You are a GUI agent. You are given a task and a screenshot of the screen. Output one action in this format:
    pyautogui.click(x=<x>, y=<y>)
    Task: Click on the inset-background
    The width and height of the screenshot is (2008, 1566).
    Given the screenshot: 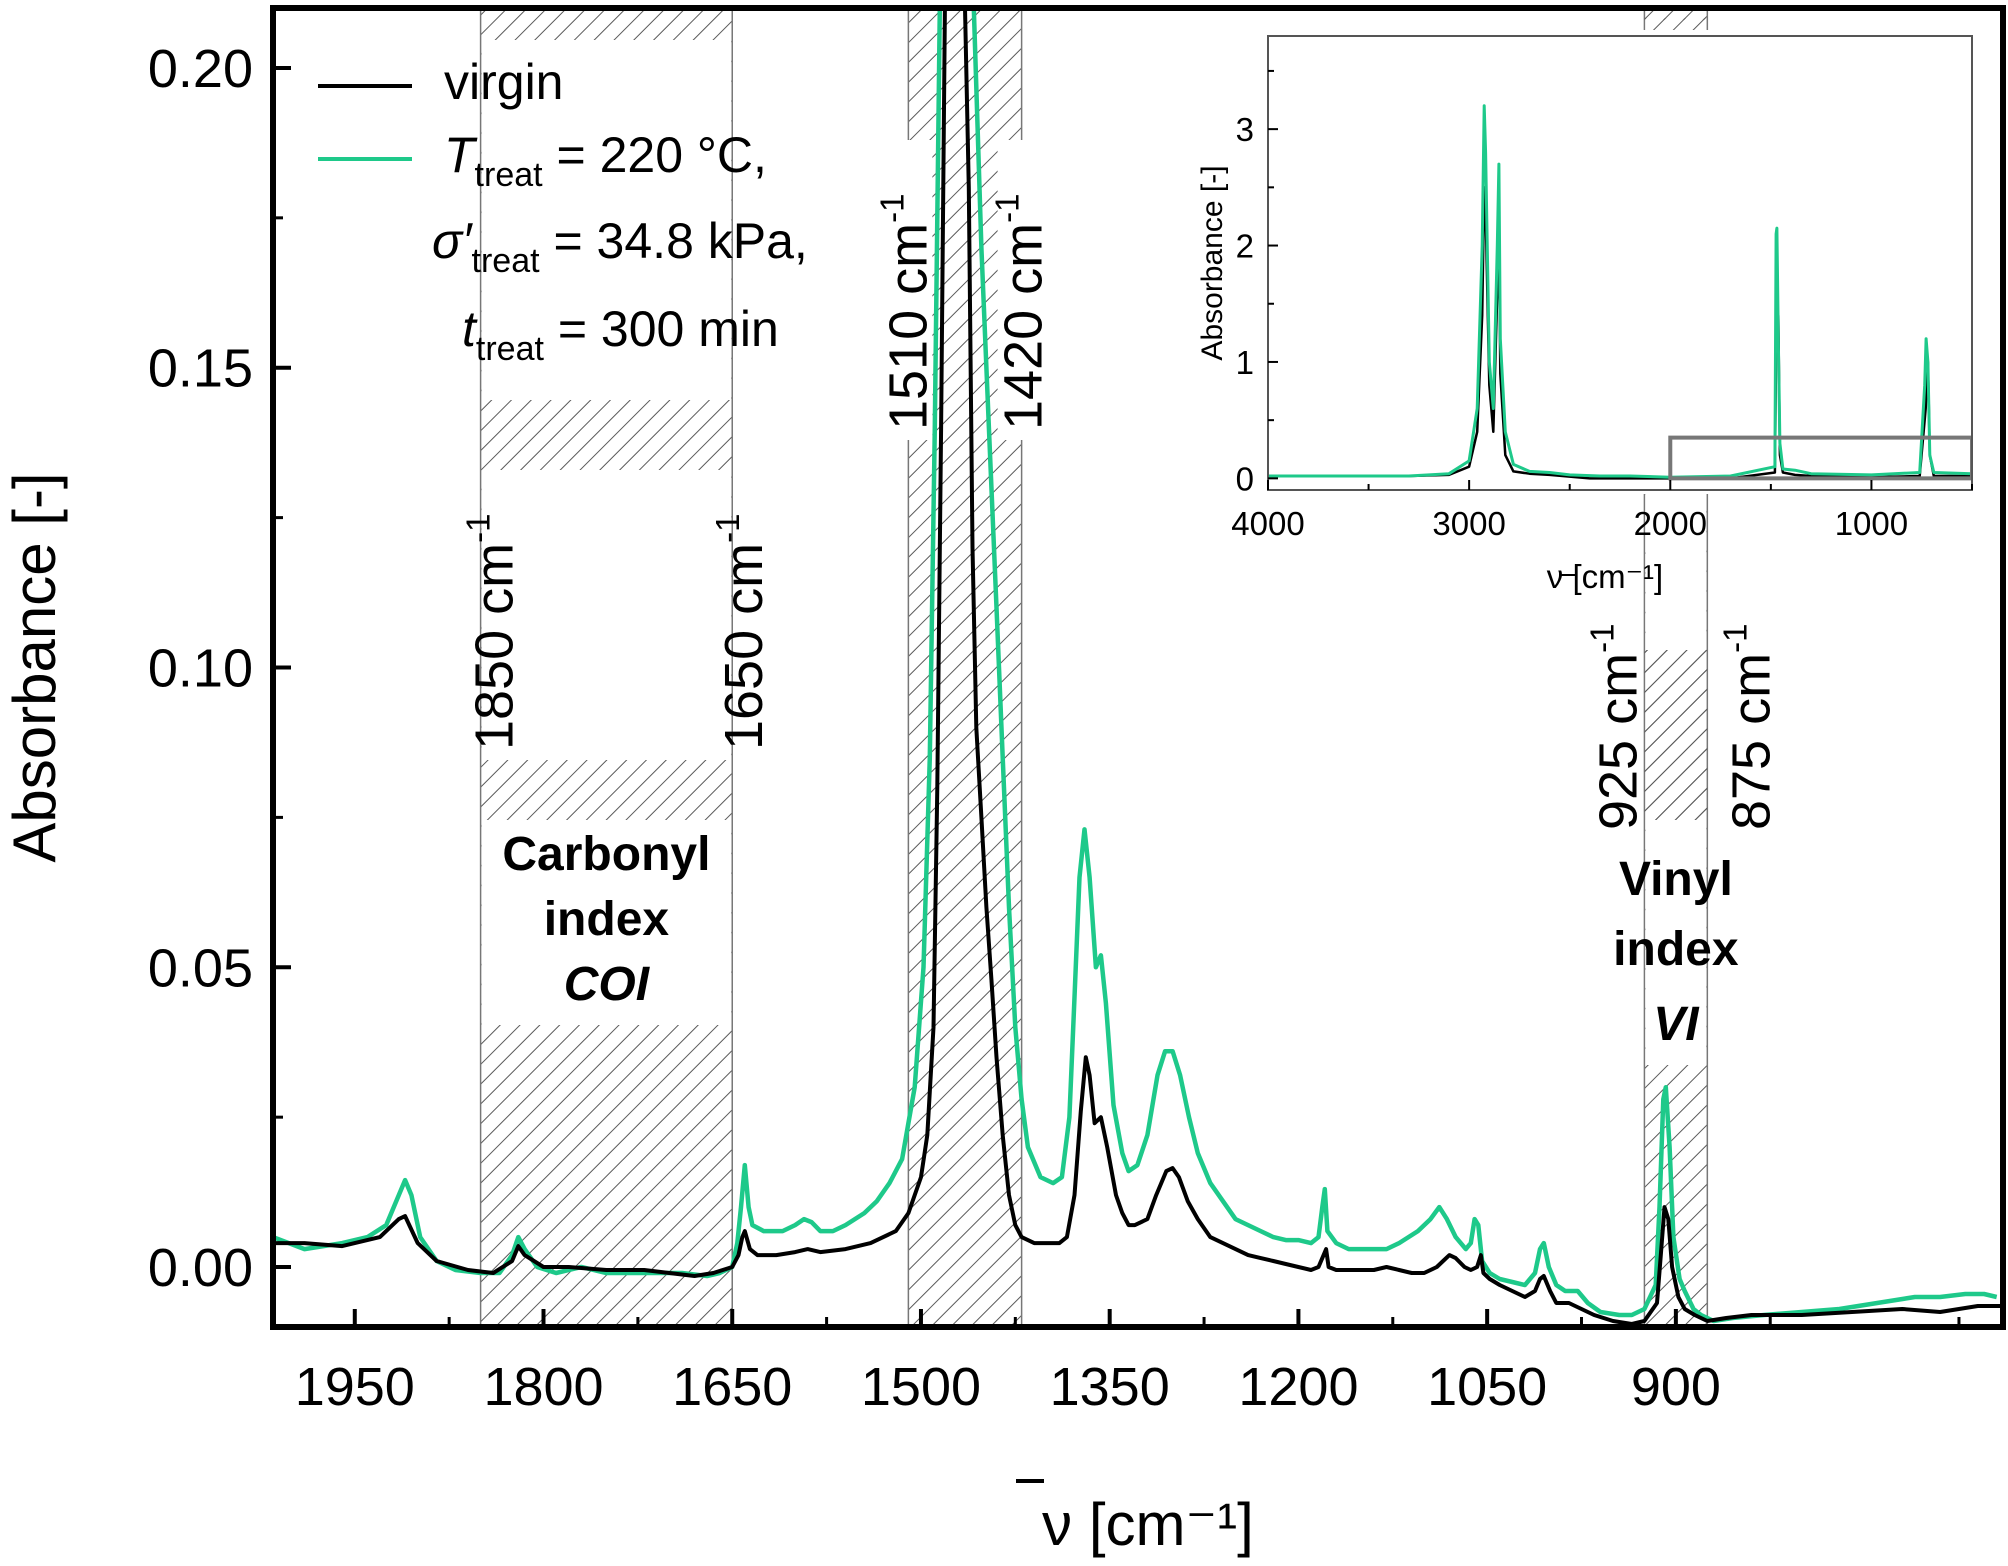 What is the action you would take?
    pyautogui.click(x=1590, y=262)
    